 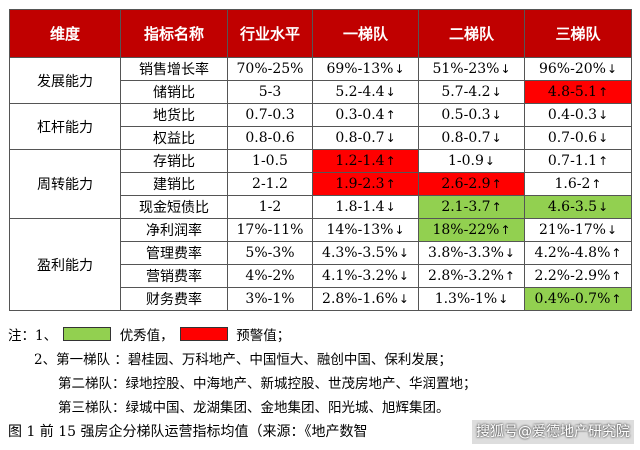 What do you see at coordinates (321, 276) in the screenshot?
I see `table-row: 营销费率 4%-2% 4.1%-3.2%↓ 2.8%-3.2%↑ 2.2%-2.9%↑` at bounding box center [321, 276].